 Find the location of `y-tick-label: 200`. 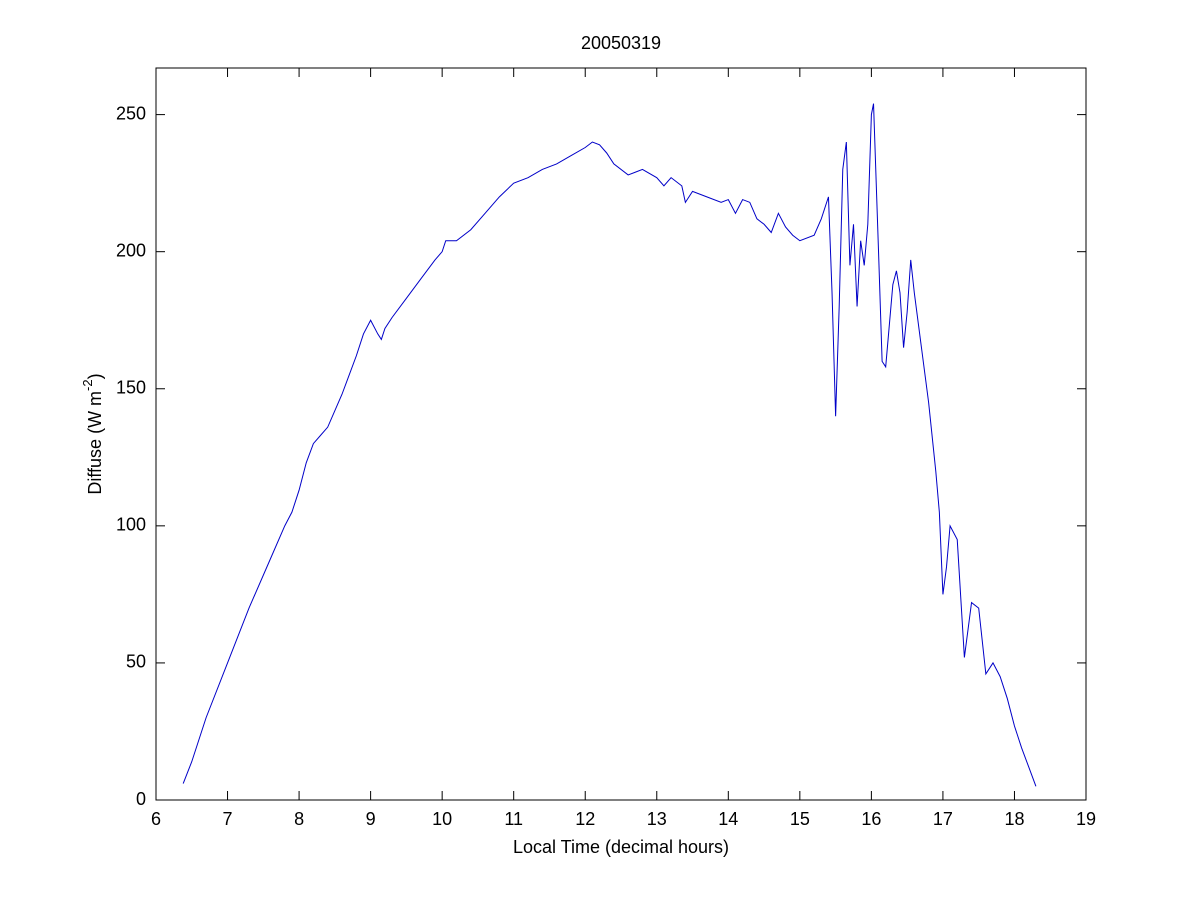

y-tick-label: 200 is located at coordinates (131, 250).